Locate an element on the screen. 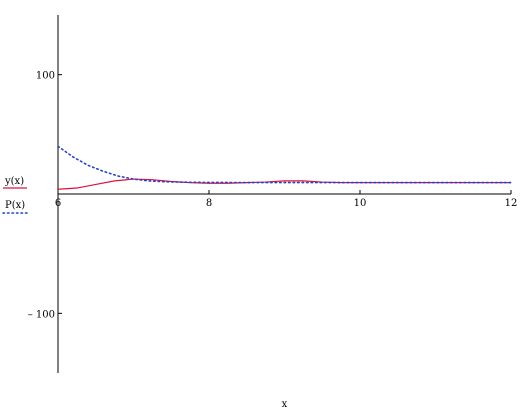 The image size is (525, 413). legend-label-y: y(x) is located at coordinates (14, 181).